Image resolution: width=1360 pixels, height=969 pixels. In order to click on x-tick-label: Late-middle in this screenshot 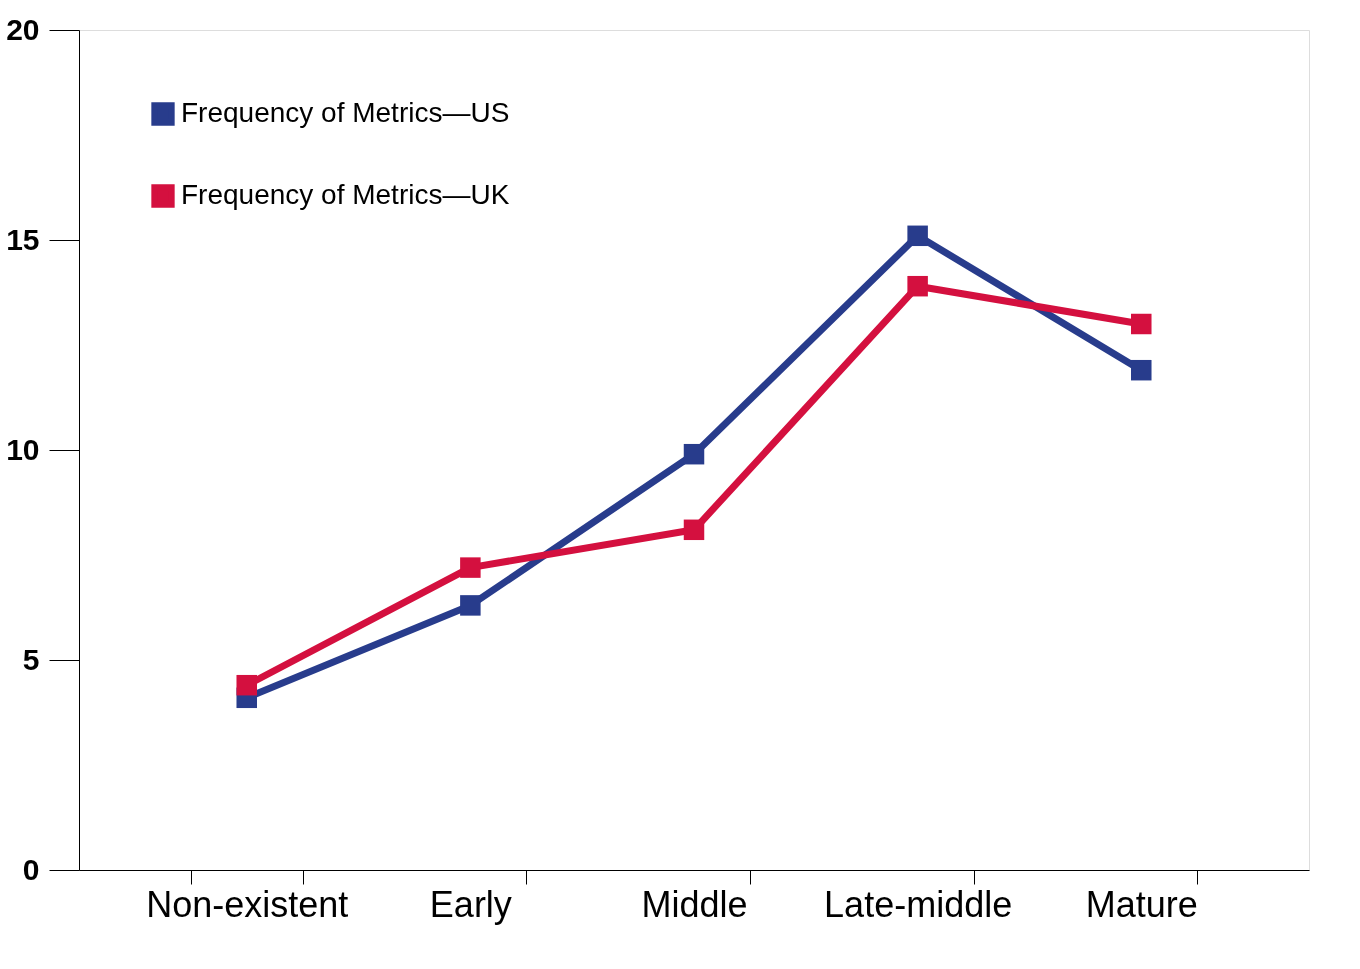, I will do `click(918, 904)`.